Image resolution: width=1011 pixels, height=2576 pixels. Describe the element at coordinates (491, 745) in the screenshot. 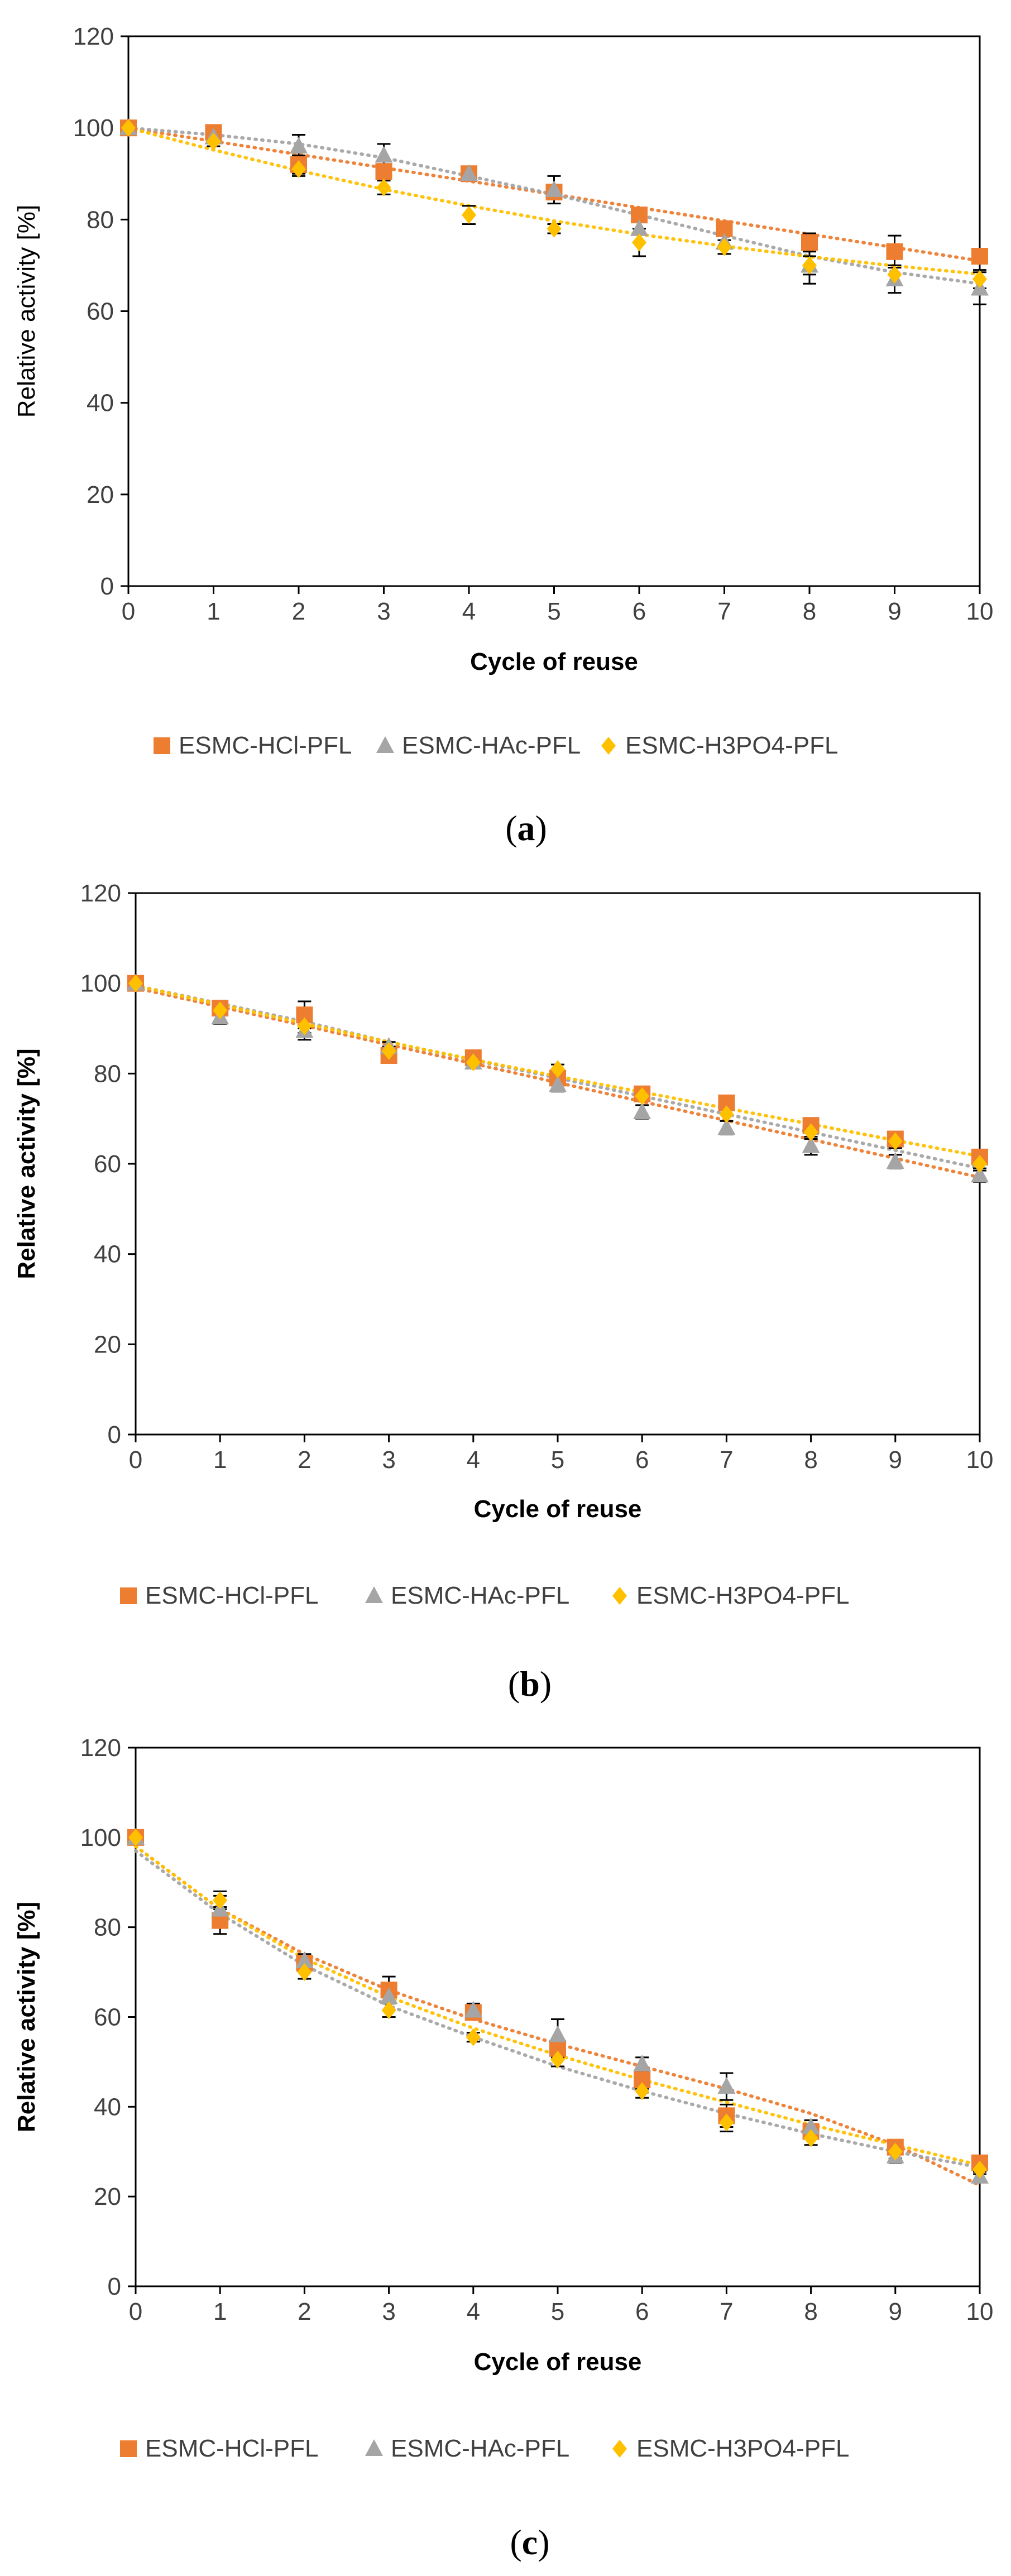

I see `legend-label: ESMC-HAc-PFL` at that location.